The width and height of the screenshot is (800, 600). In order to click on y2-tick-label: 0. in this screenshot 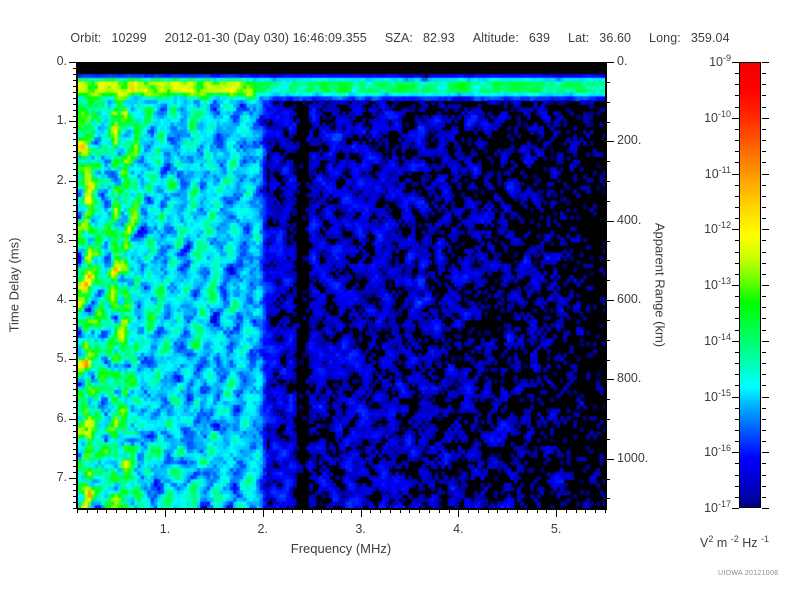, I will do `click(622, 61)`.